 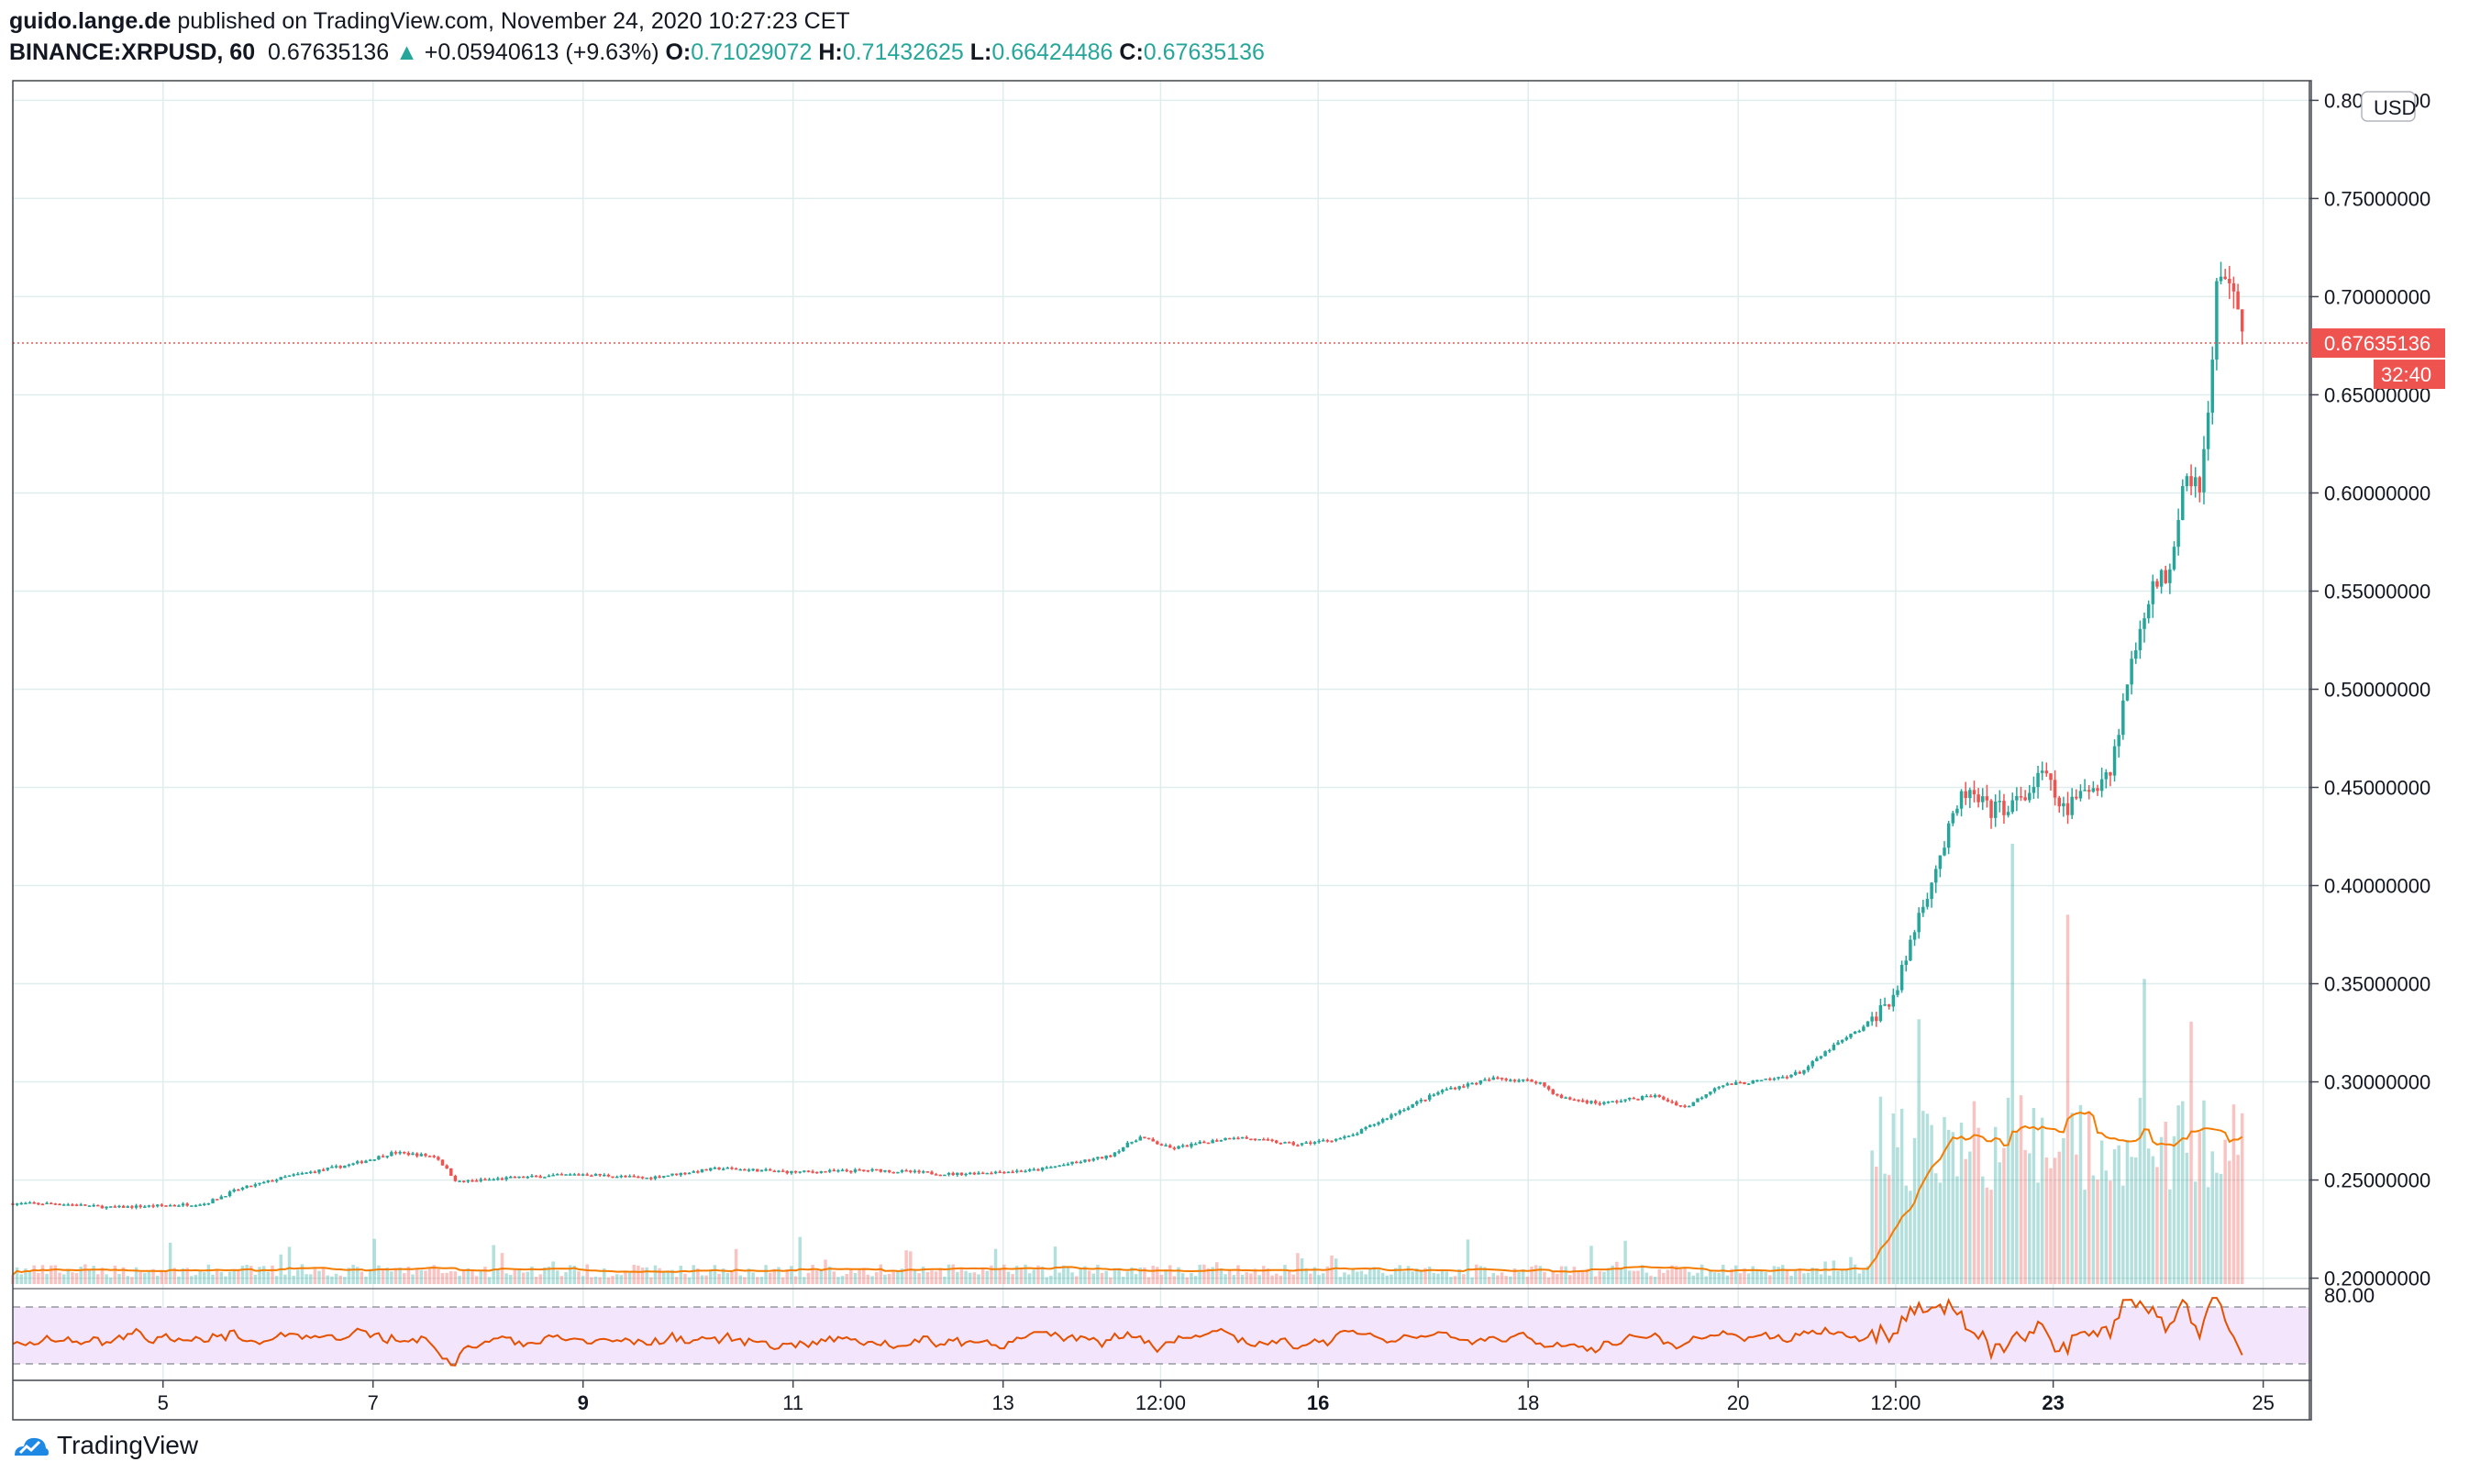 I want to click on tradingview-logo: TradingView, so click(x=104, y=1445).